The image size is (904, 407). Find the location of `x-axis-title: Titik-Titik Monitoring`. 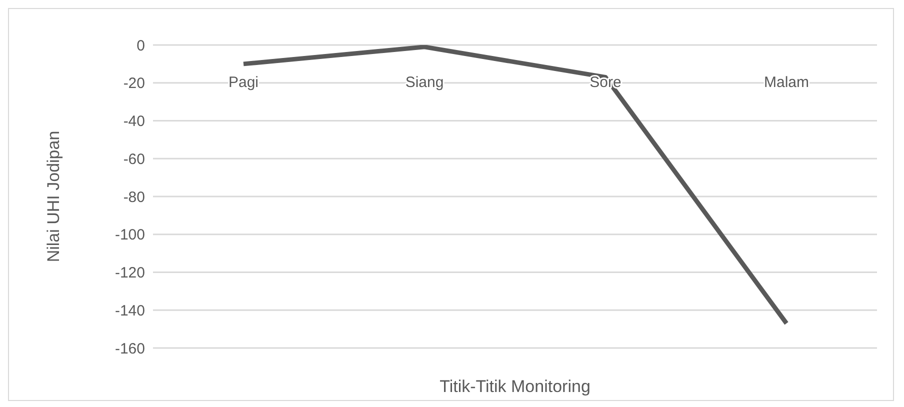

x-axis-title: Titik-Titik Monitoring is located at coordinates (515, 386).